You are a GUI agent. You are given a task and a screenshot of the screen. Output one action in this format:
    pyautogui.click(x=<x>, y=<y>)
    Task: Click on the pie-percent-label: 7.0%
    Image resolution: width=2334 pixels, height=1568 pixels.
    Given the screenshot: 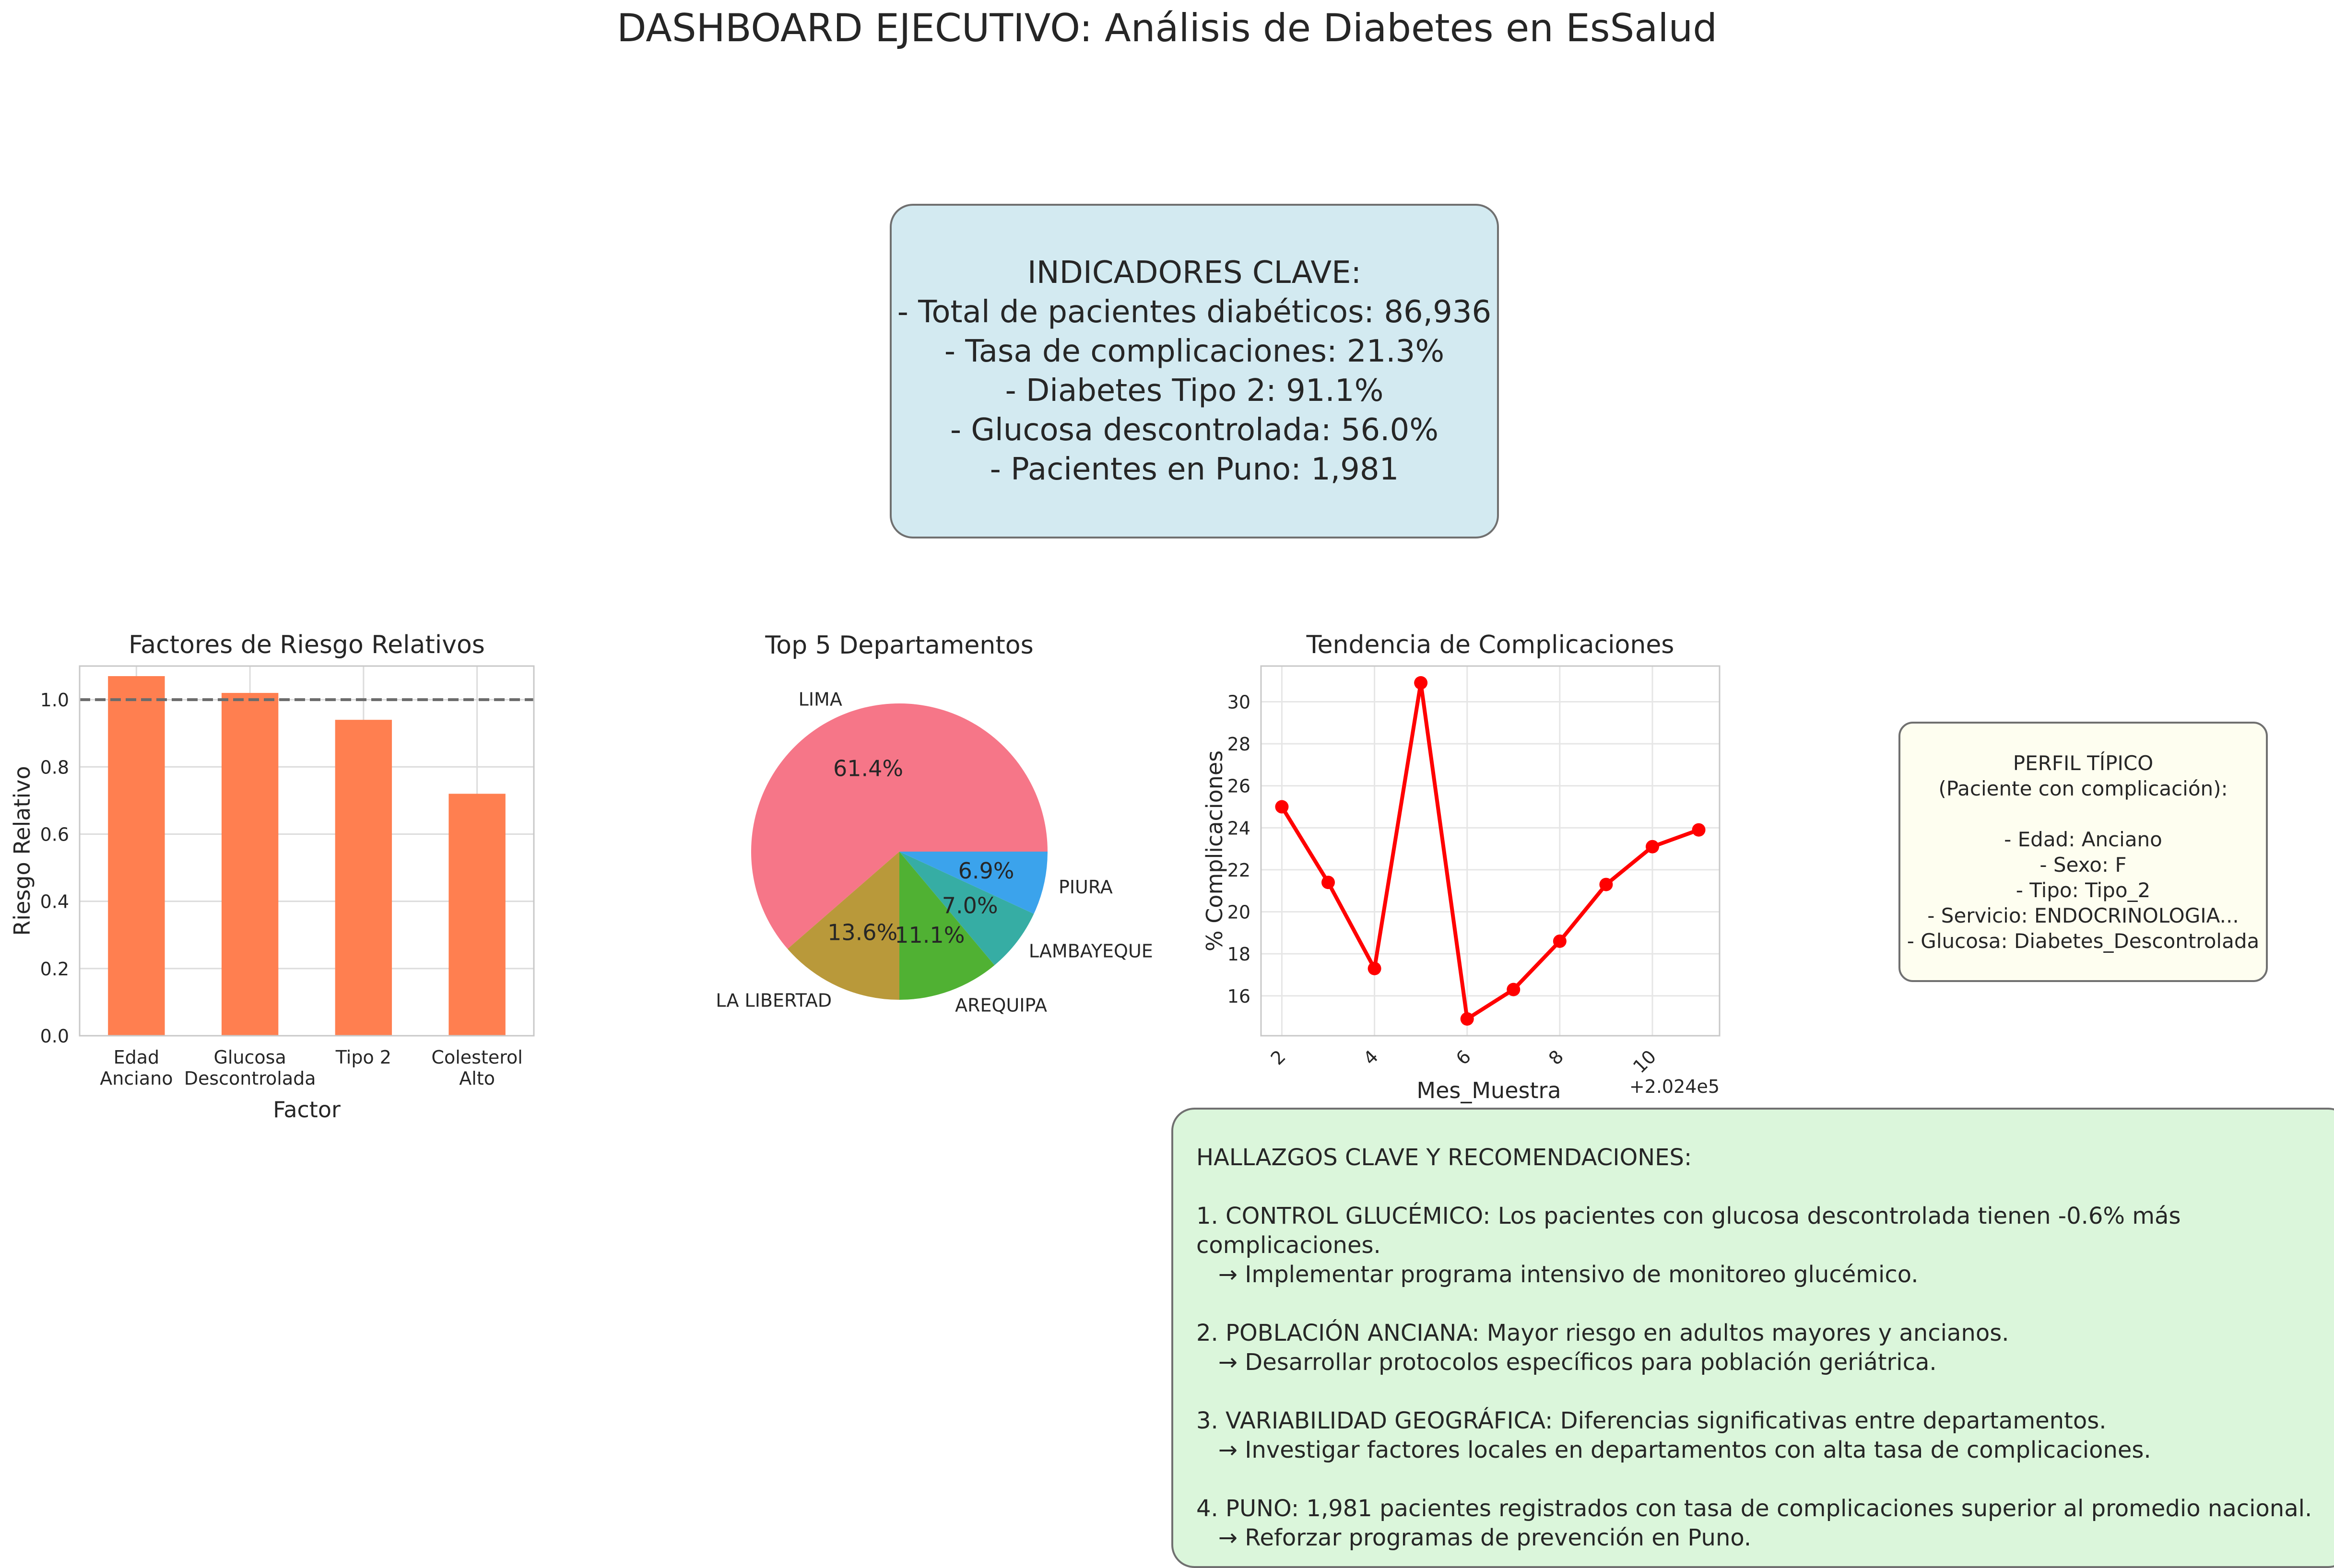 What is the action you would take?
    pyautogui.click(x=970, y=906)
    